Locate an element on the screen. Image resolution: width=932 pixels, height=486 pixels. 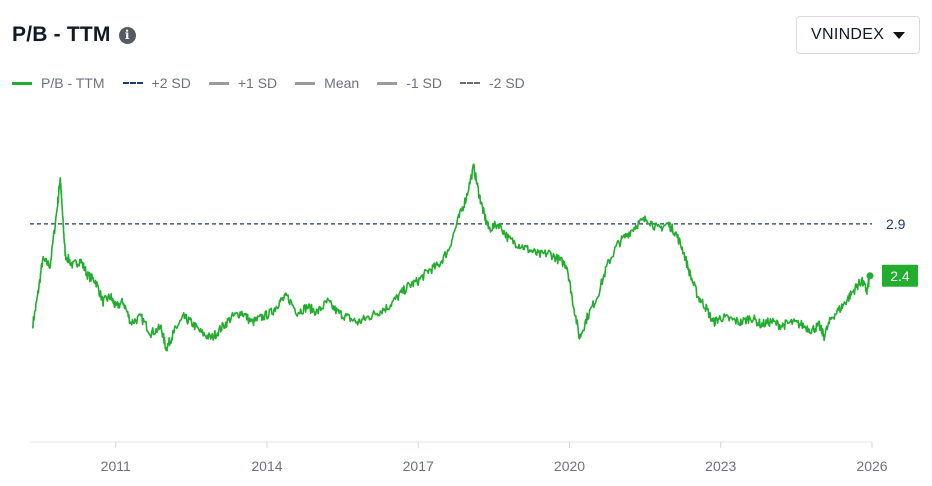
legend-item-mean: Mean is located at coordinates (327, 83).